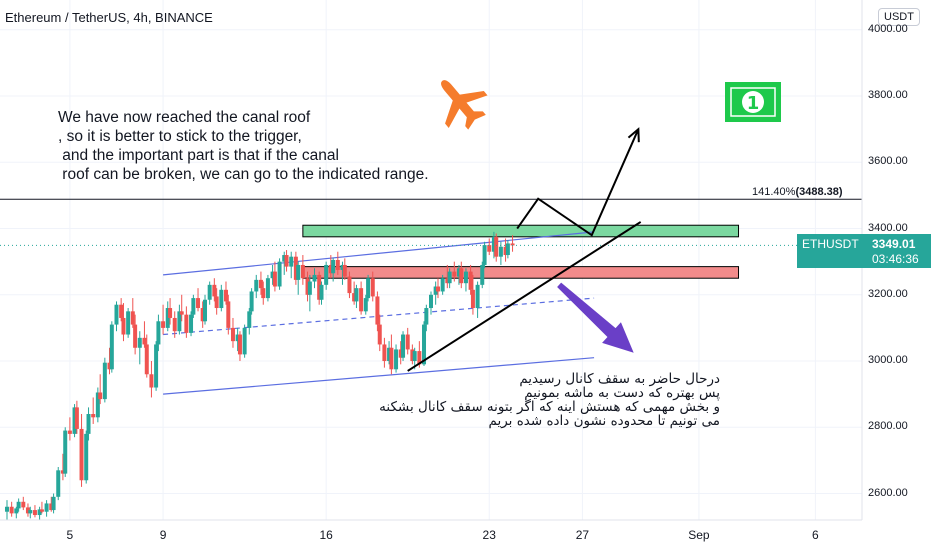  I want to click on chart-icons: 1, so click(611, 105).